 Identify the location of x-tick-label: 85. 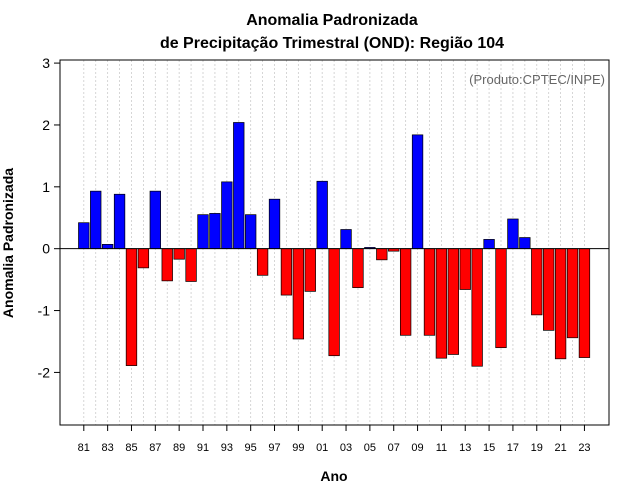
(131, 448).